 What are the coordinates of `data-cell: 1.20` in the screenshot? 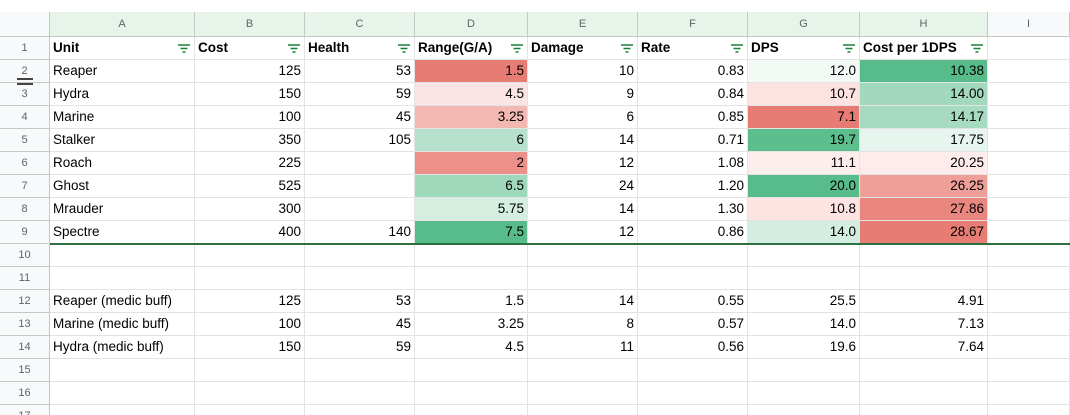 It's located at (693, 186).